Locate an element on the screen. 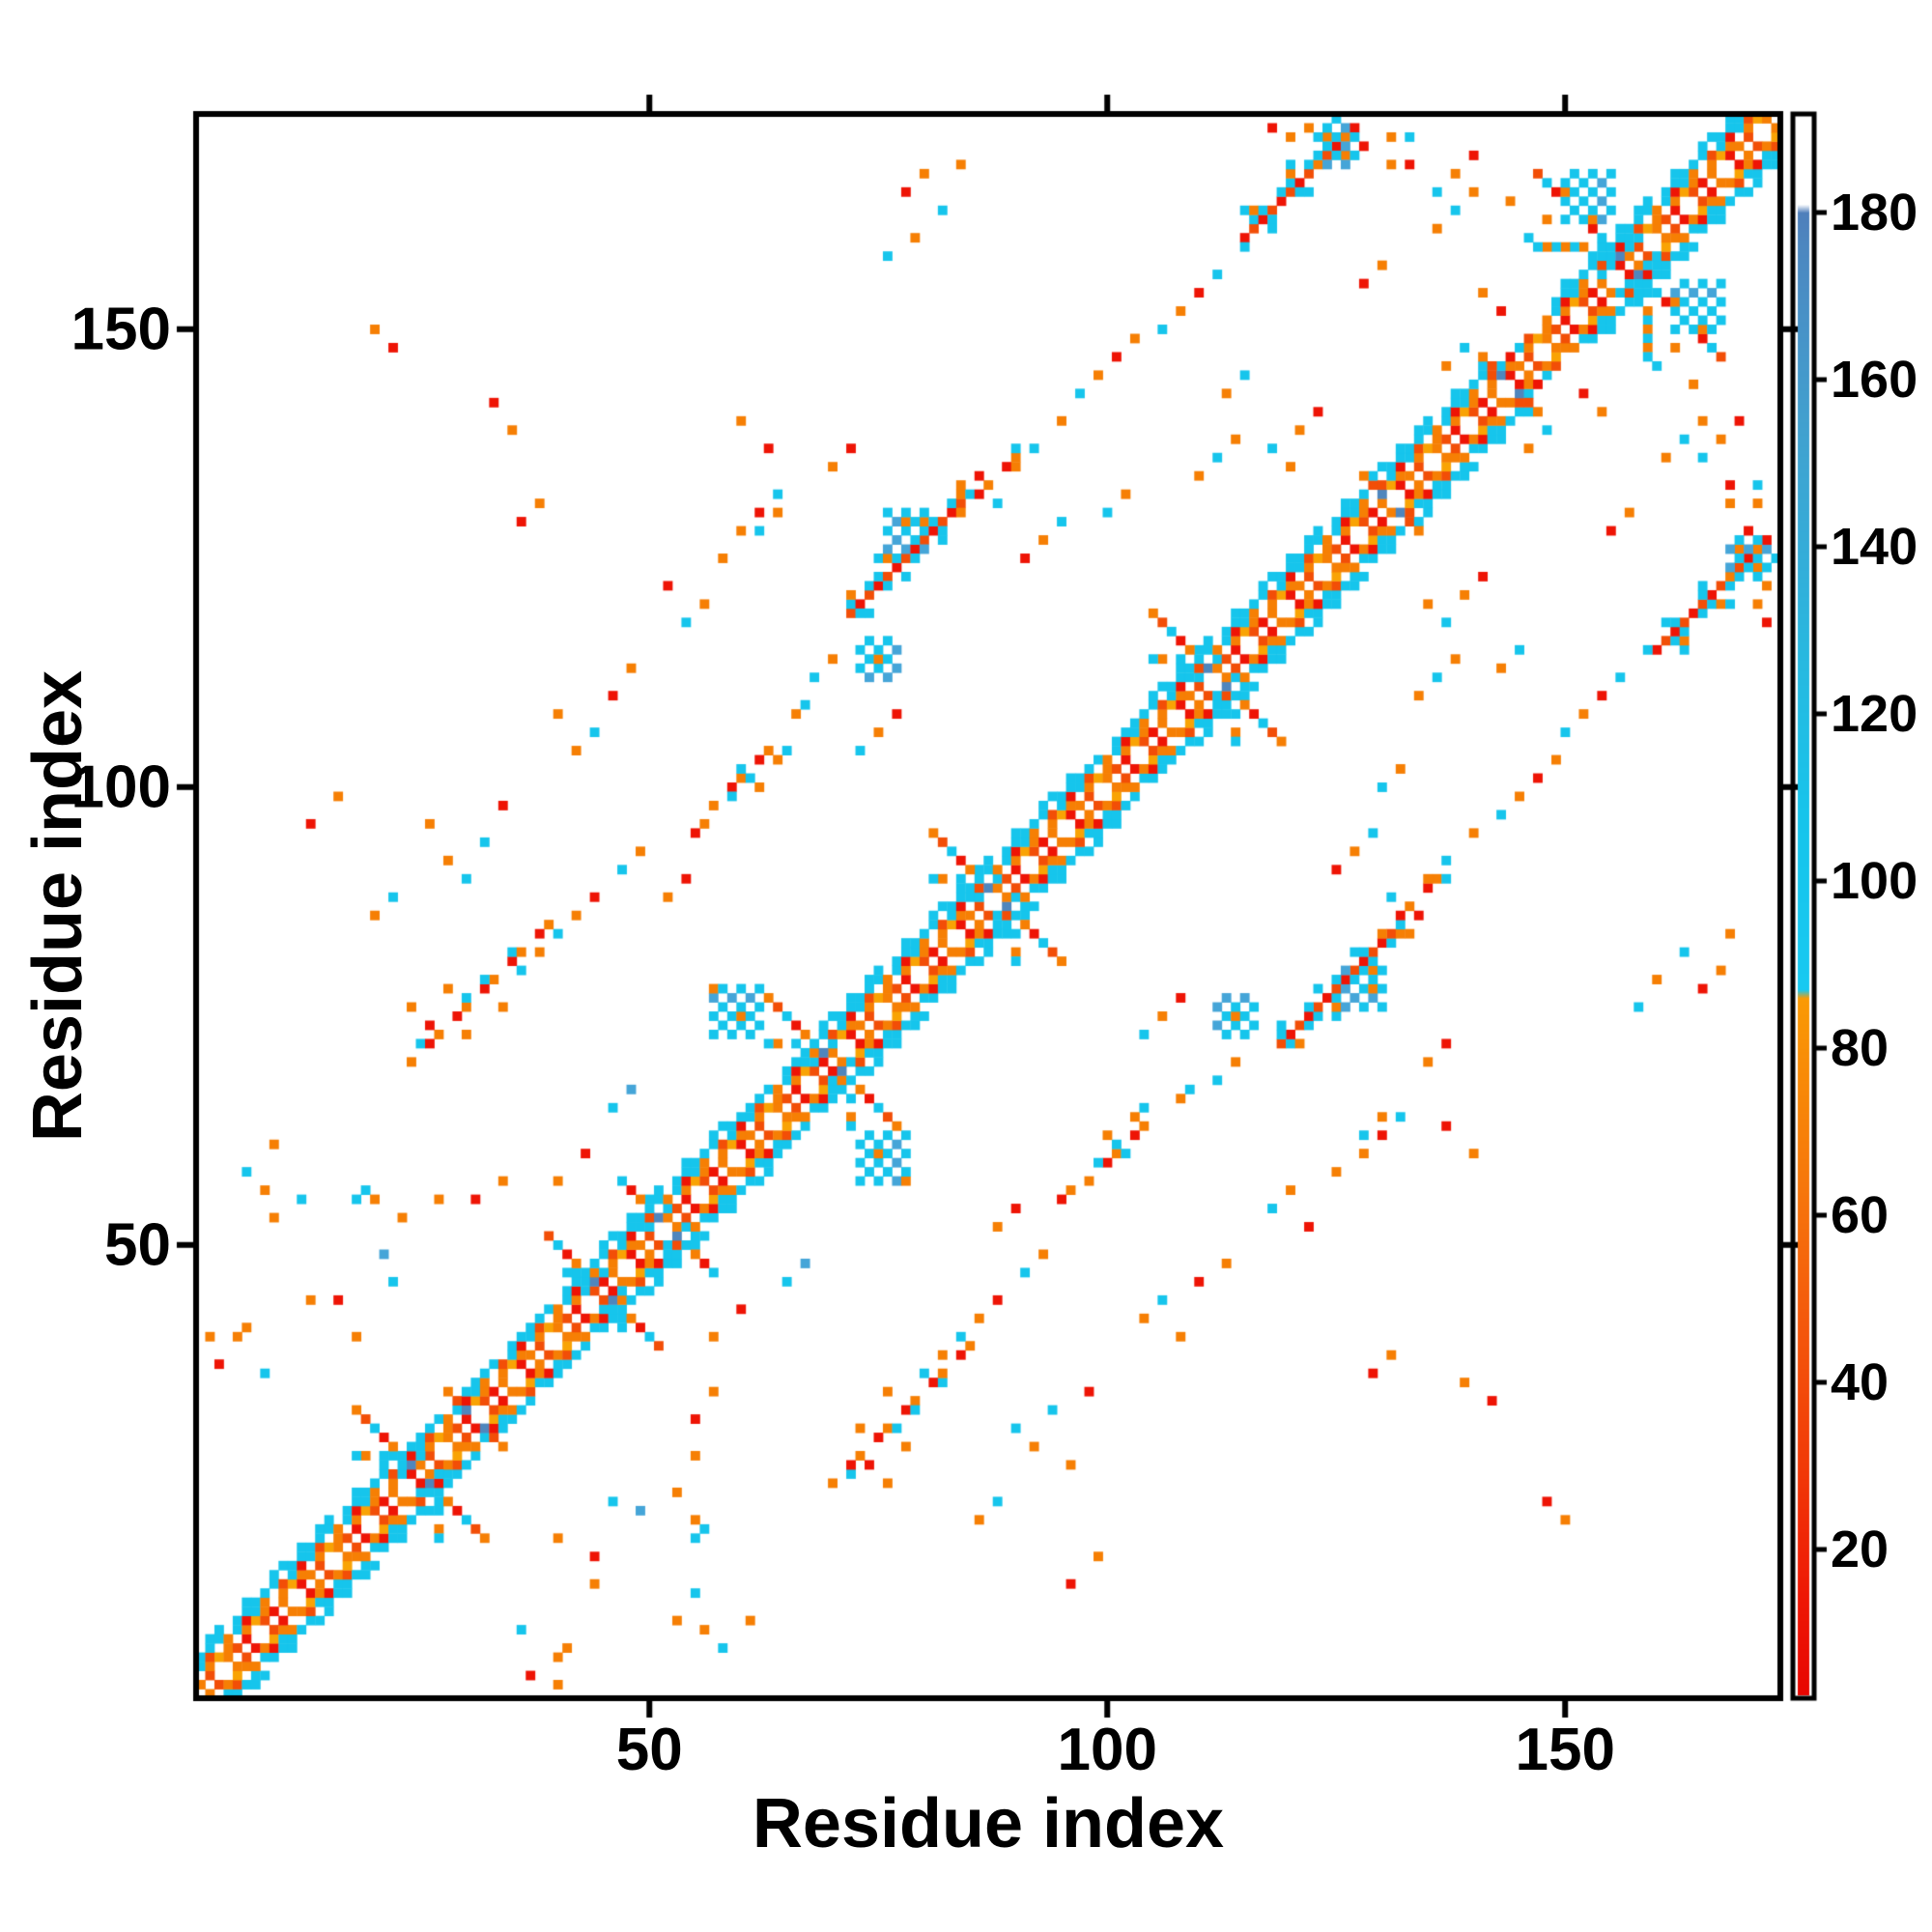  colorbar-tick-label-120: 120 is located at coordinates (1874, 714).